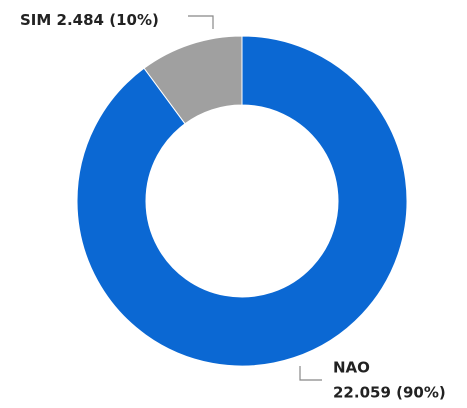 This screenshot has height=408, width=467. Describe the element at coordinates (108, 20) in the screenshot. I see `value-label: 2.484 (10%)` at that location.